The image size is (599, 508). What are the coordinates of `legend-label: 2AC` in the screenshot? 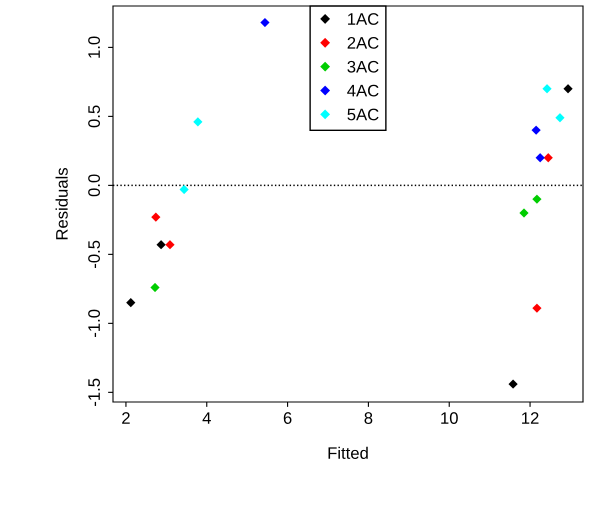 It's located at (363, 42).